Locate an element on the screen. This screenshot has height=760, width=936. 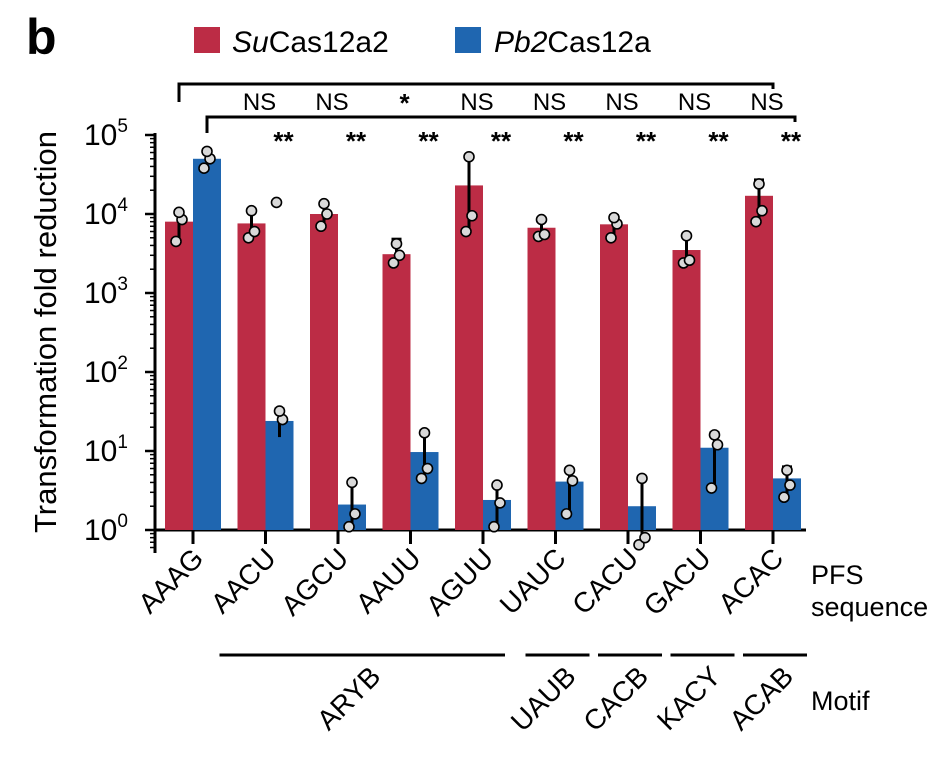
motif-label: ACAB is located at coordinates (761, 698).